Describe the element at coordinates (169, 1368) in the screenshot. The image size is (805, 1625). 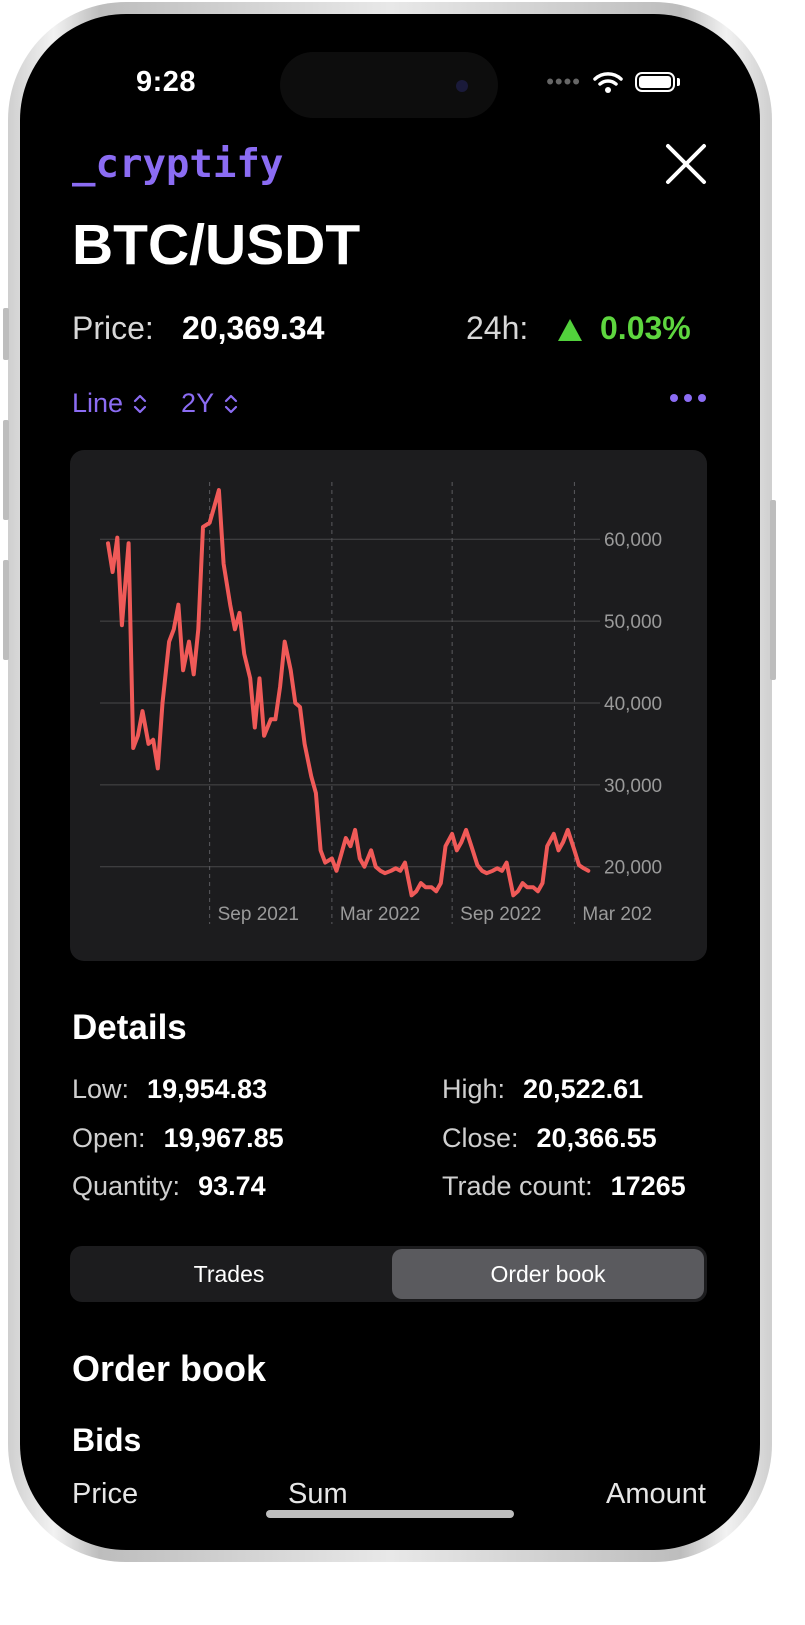
I see `order-book-title: Order book` at that location.